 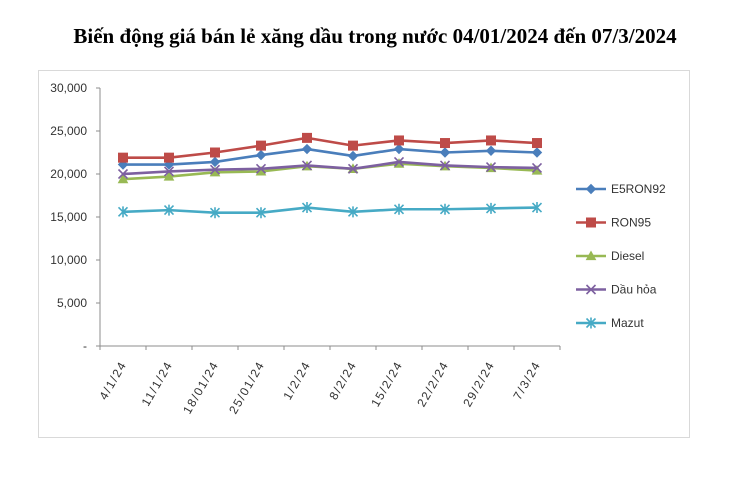 I want to click on y-tick-label: 15,000, so click(x=68, y=217).